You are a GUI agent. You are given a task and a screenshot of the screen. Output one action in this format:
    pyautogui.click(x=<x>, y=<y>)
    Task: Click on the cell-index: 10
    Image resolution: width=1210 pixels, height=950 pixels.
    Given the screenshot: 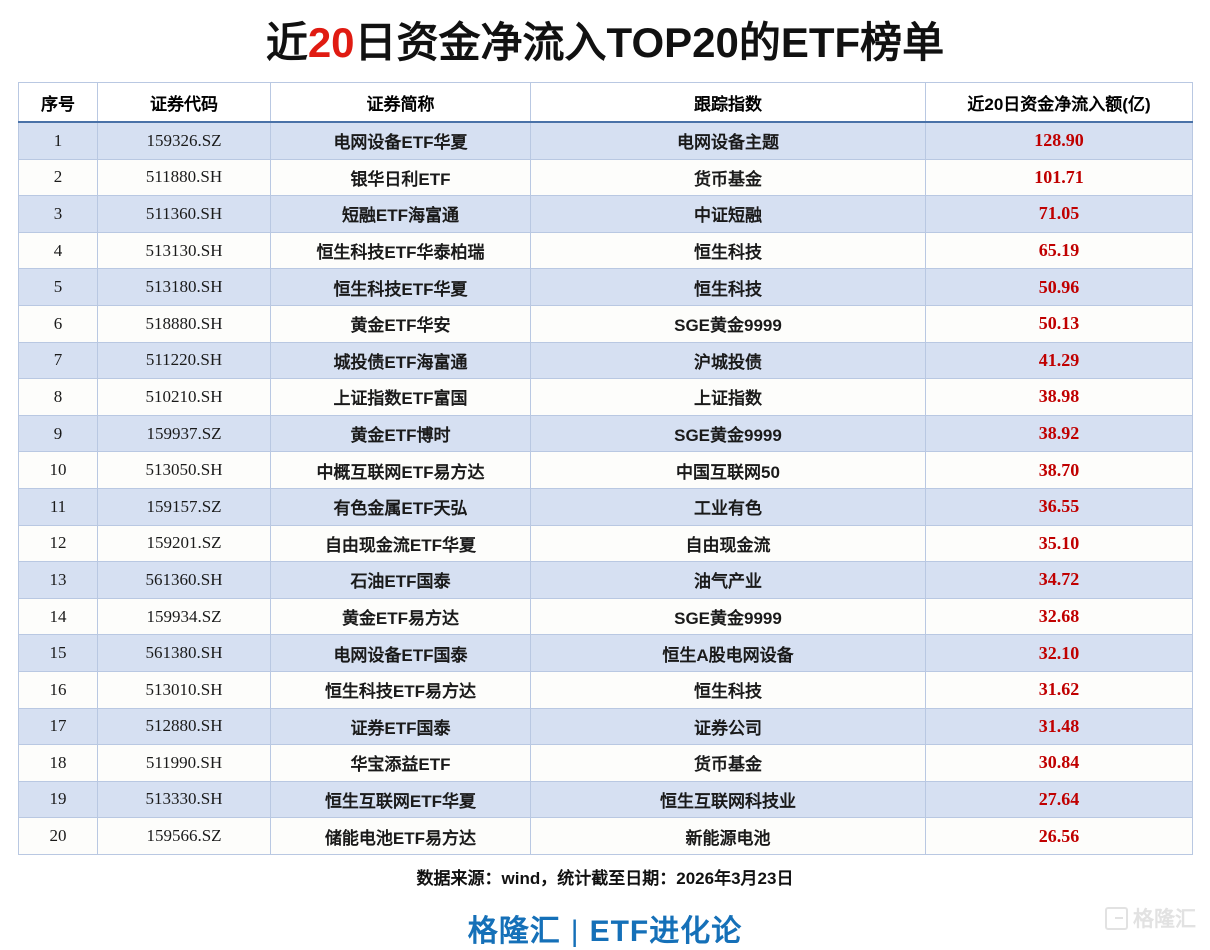 What is the action you would take?
    pyautogui.click(x=58, y=470)
    